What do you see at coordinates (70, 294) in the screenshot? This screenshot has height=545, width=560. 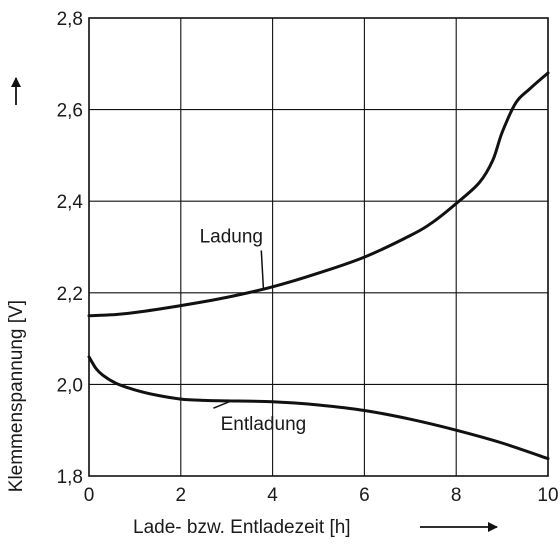 I see `y-tick-label-2: 2,2` at bounding box center [70, 294].